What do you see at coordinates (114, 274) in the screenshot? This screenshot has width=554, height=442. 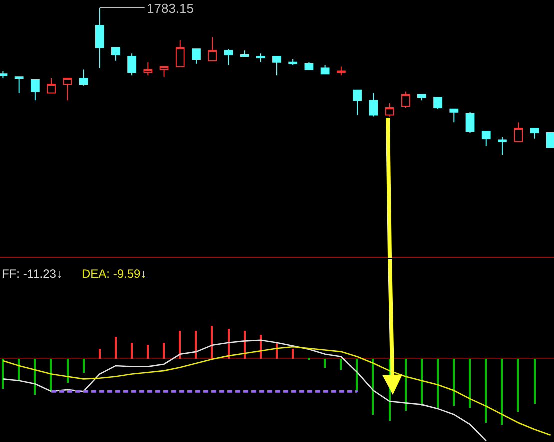 I see `text: DEA: -9.59↓` at bounding box center [114, 274].